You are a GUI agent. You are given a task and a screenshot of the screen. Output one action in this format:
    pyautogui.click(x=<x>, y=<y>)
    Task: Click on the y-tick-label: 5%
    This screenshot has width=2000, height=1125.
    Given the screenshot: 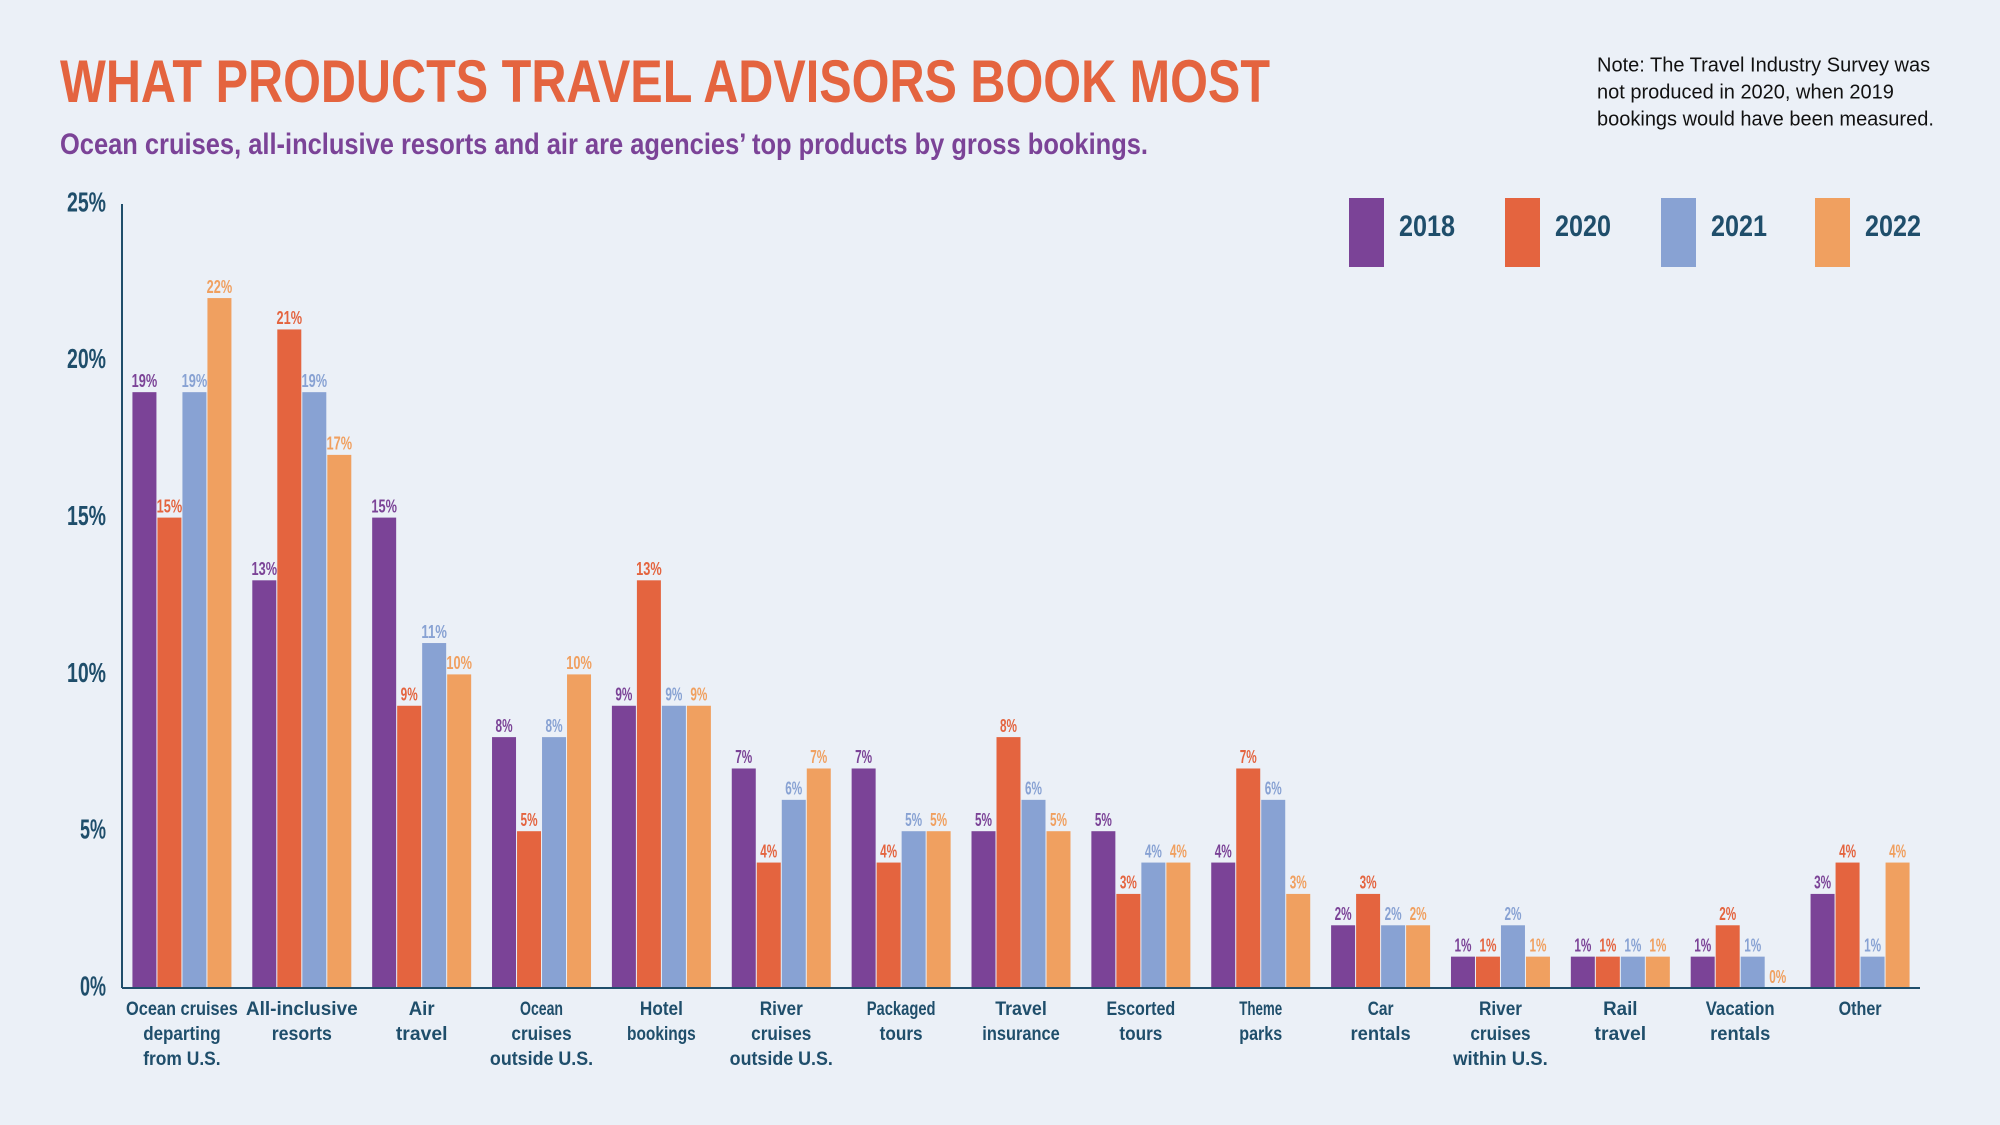 What is the action you would take?
    pyautogui.click(x=93, y=829)
    